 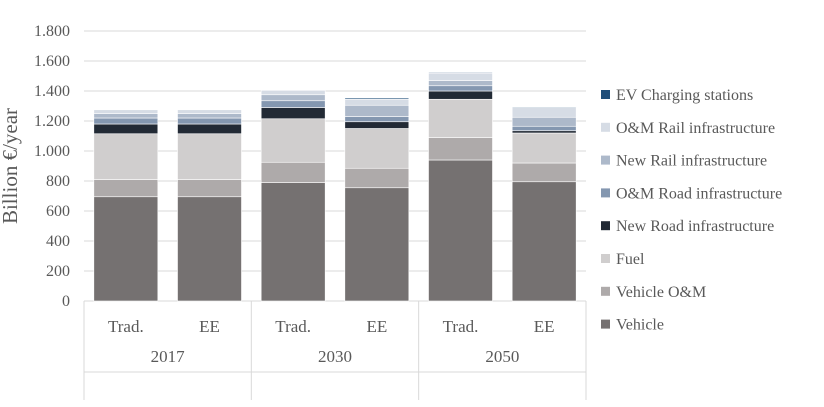 What do you see at coordinates (335, 356) in the screenshot?
I see `x-group-label: 2030` at bounding box center [335, 356].